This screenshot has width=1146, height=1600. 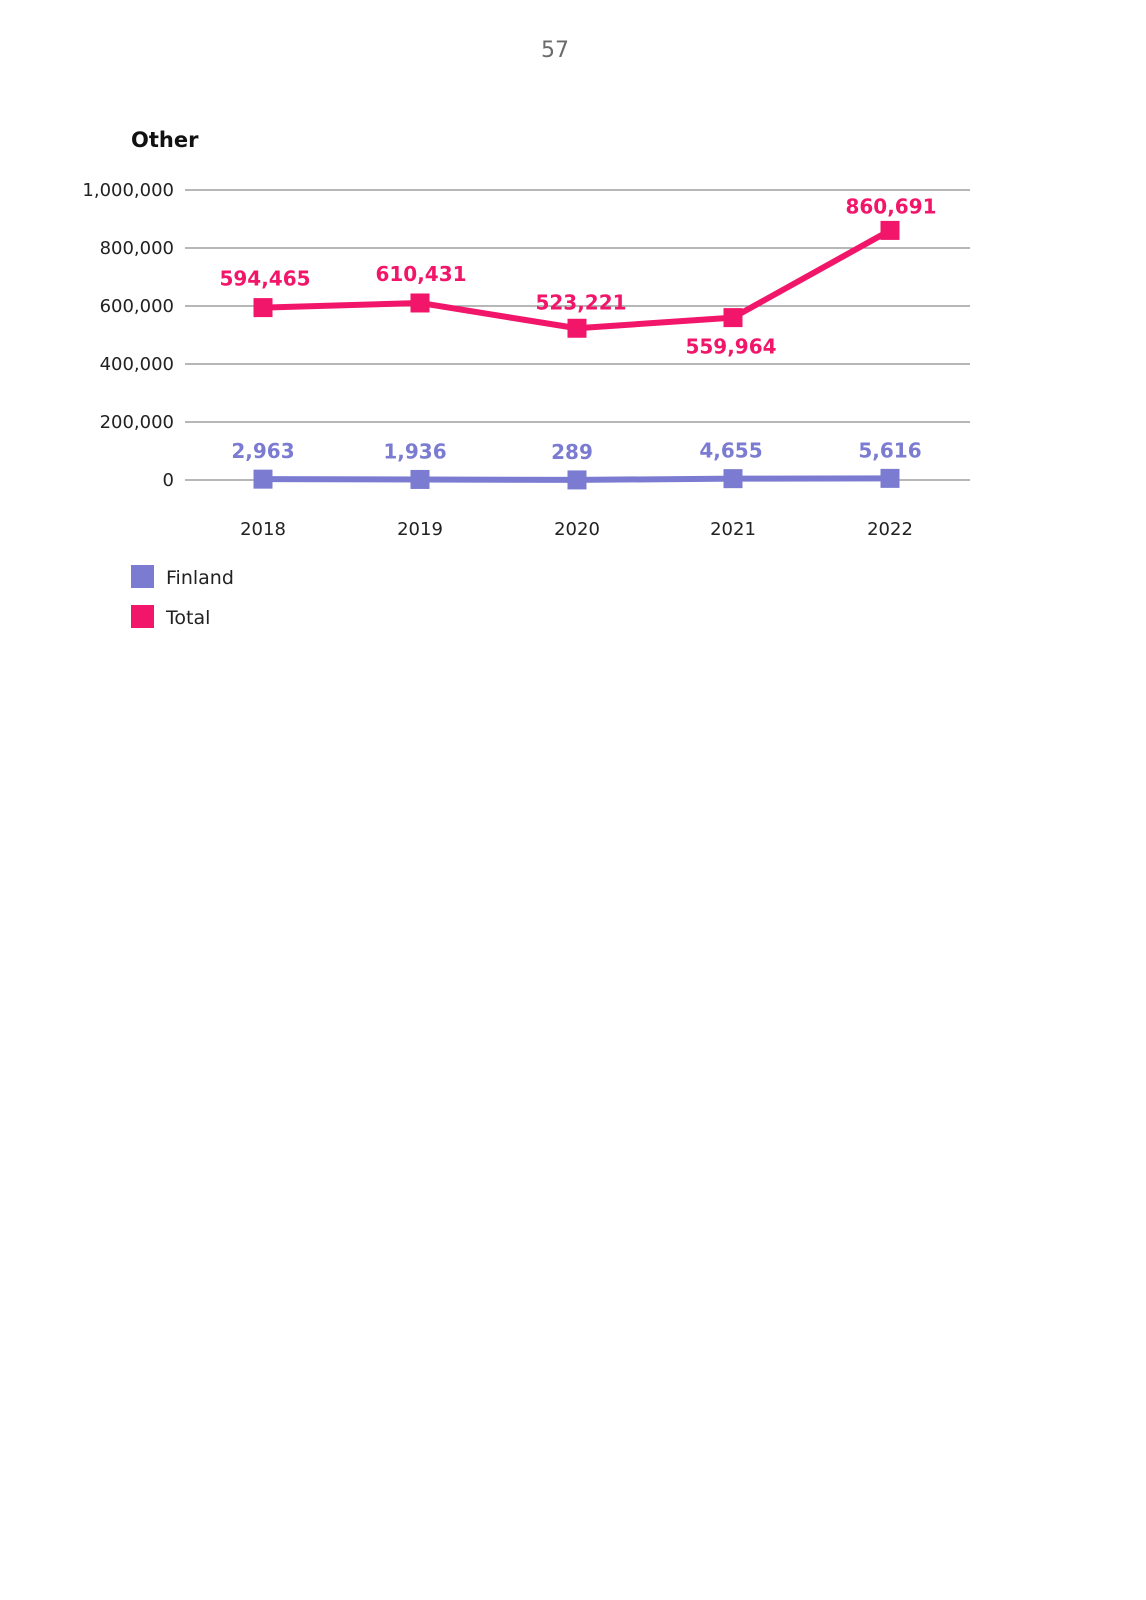 I want to click on y-tick-label: 600,000, so click(x=137, y=306).